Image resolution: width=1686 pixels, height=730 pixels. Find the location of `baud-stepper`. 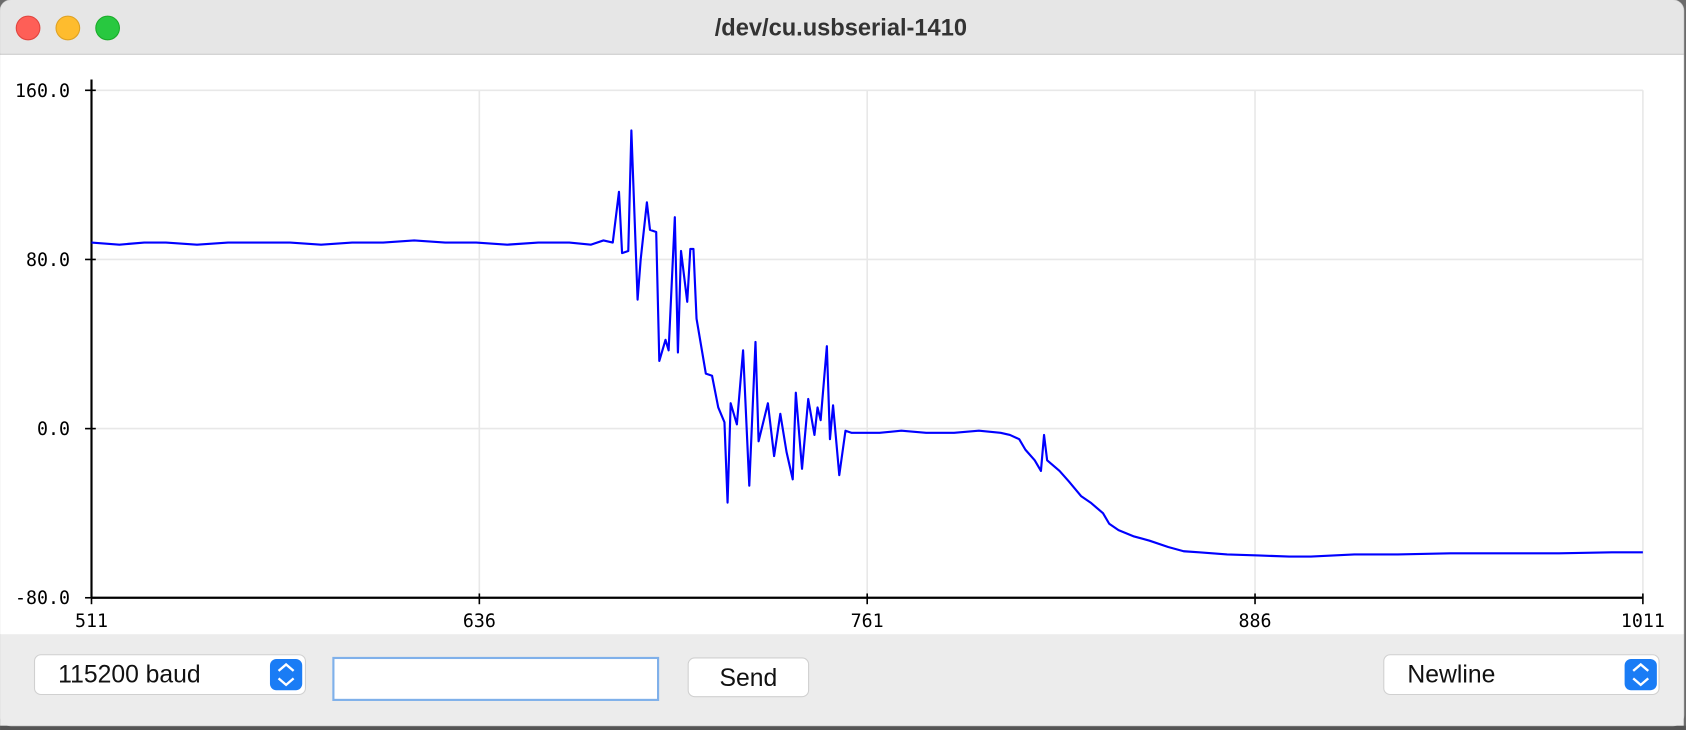

baud-stepper is located at coordinates (286, 675).